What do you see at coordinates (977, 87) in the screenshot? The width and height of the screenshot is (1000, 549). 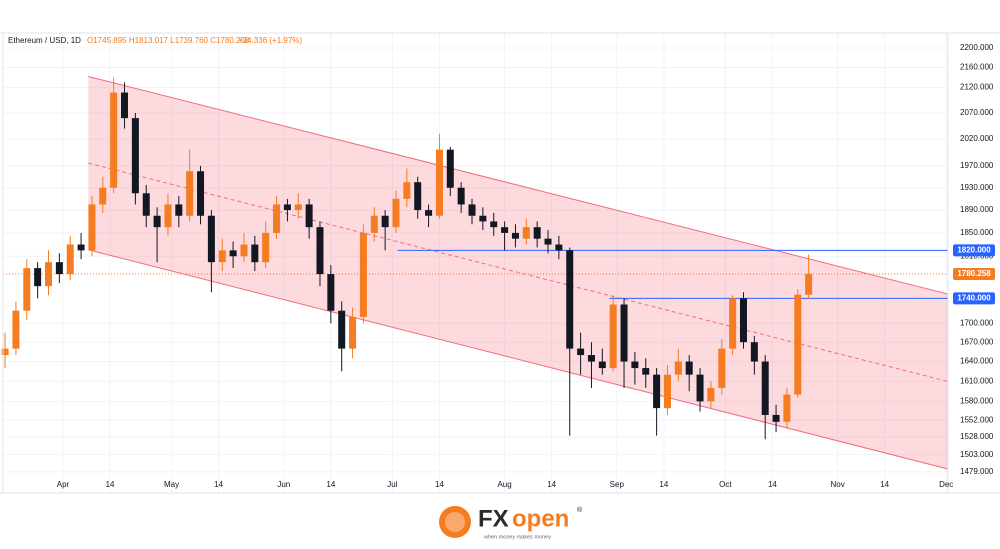 I see `y-tick-label: 2120.000` at bounding box center [977, 87].